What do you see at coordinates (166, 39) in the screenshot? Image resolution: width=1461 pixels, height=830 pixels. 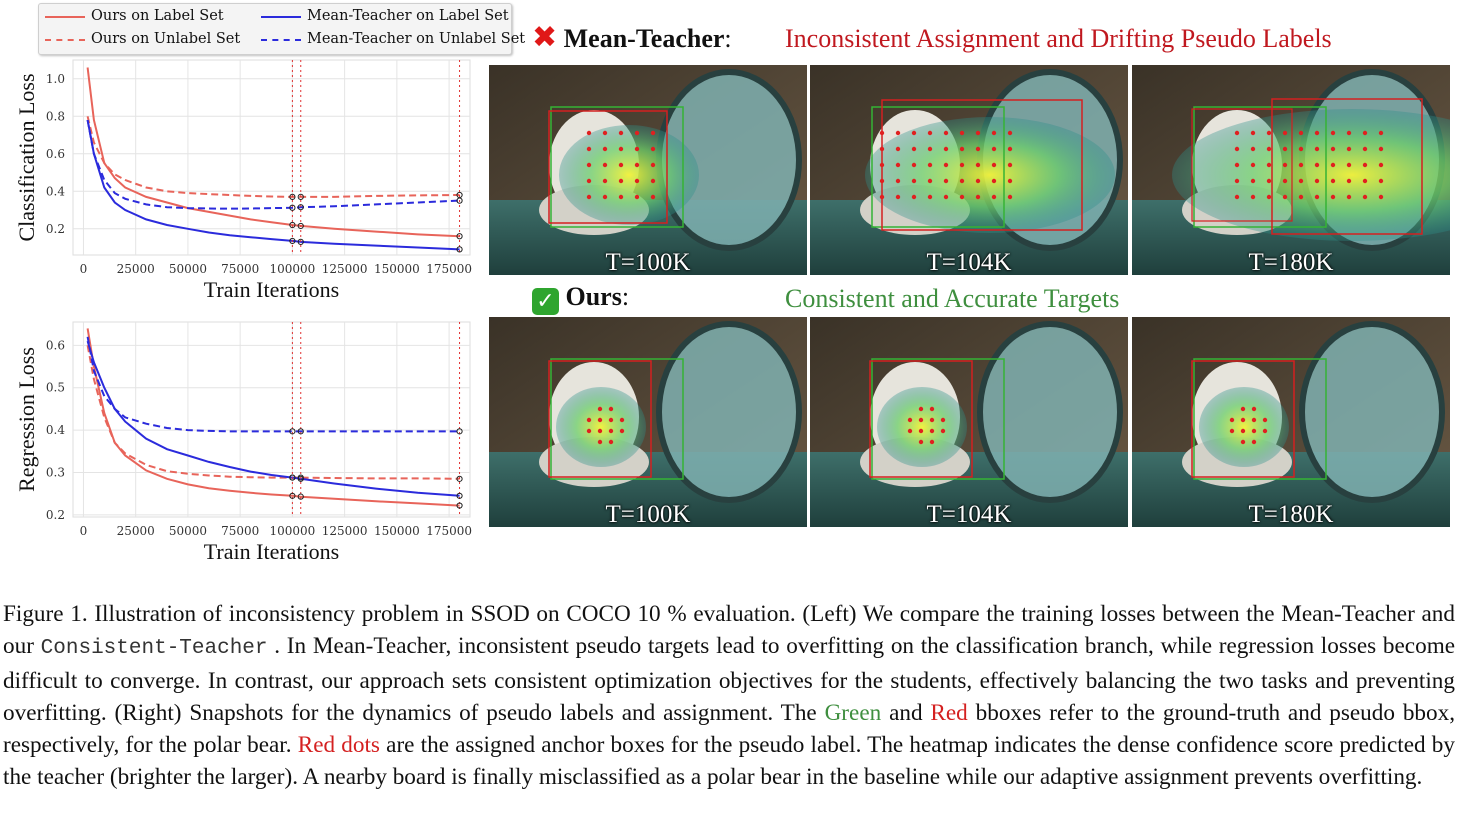 I see `legend-label: Ours on Unlabel Set` at bounding box center [166, 39].